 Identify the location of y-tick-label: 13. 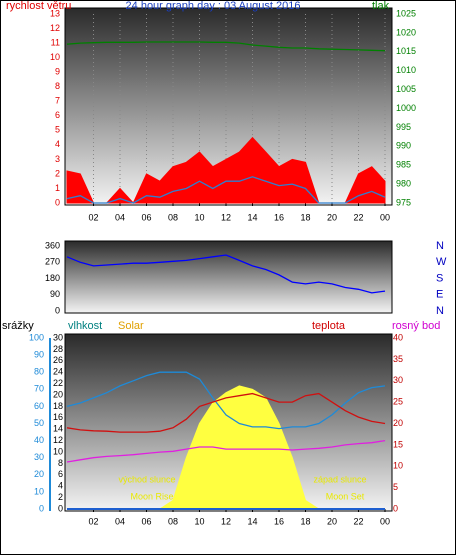
(55, 13).